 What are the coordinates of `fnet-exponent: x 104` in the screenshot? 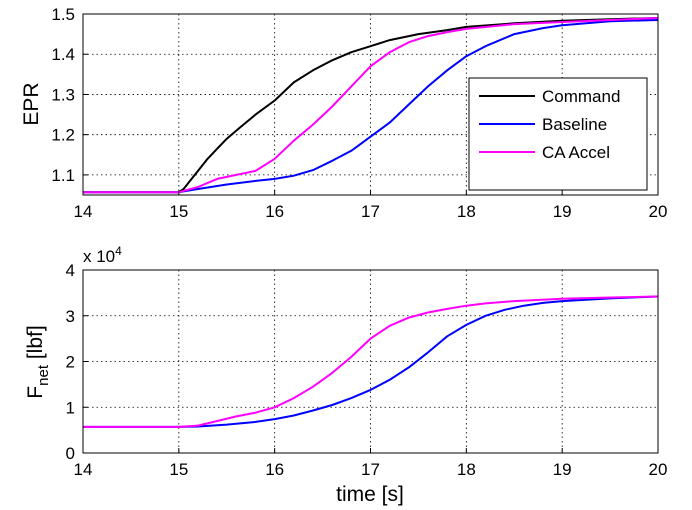 It's located at (102, 255).